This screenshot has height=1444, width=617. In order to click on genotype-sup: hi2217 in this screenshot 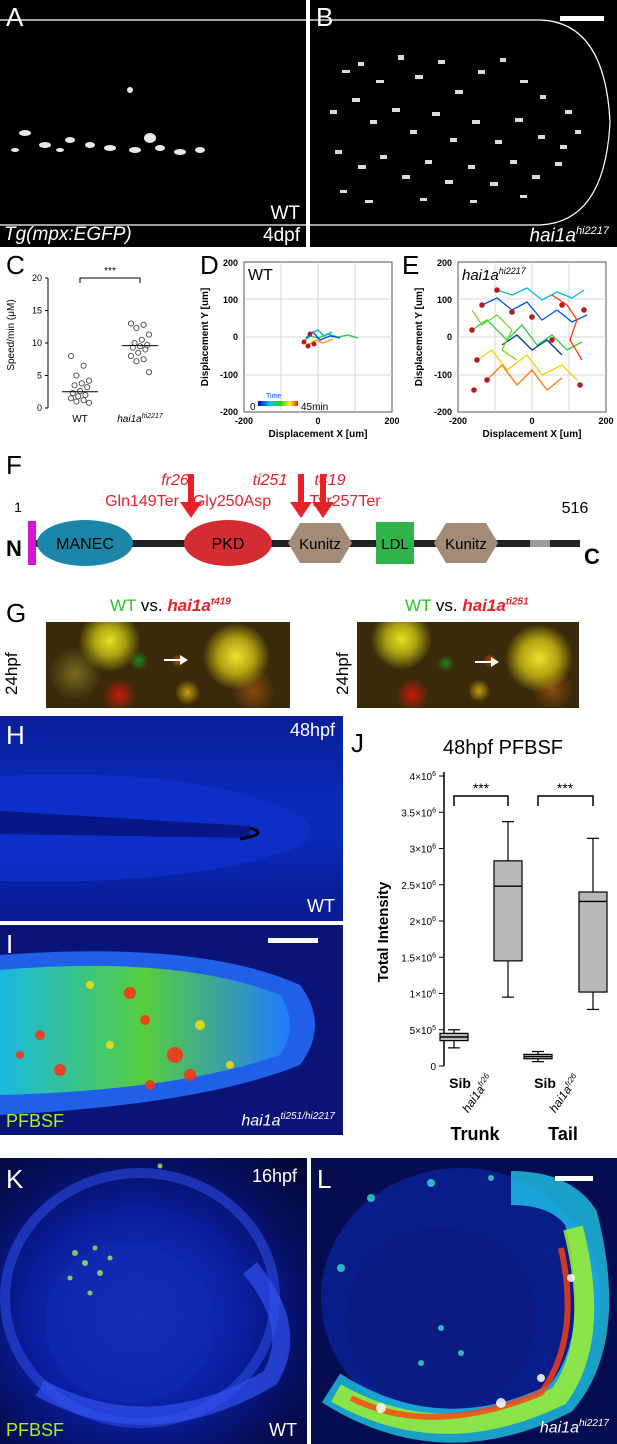, I will do `click(592, 231)`.